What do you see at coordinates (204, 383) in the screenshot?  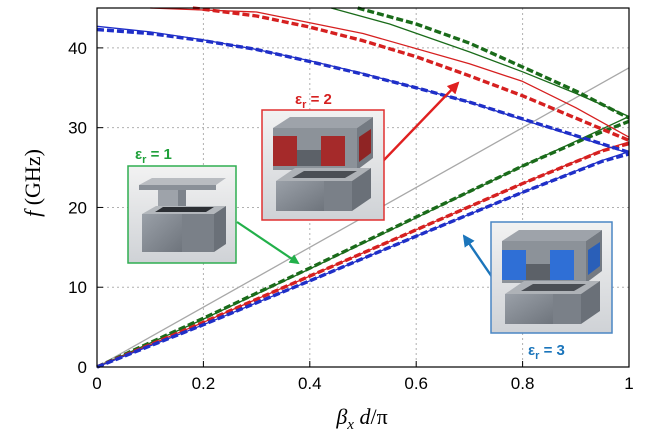 I see `x-tick-label: 0.2` at bounding box center [204, 383].